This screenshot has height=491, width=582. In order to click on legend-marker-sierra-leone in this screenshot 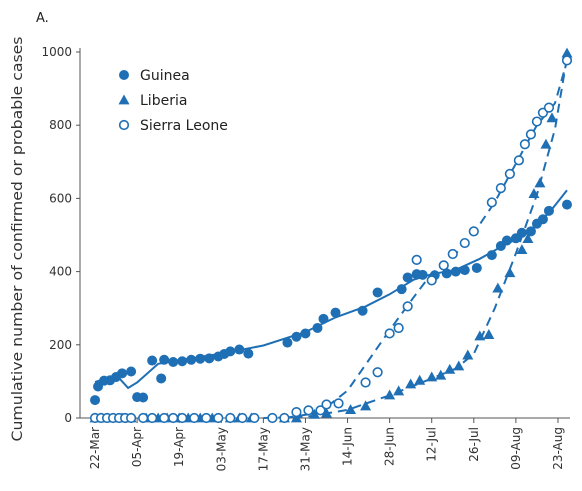, I will do `click(124, 125)`.